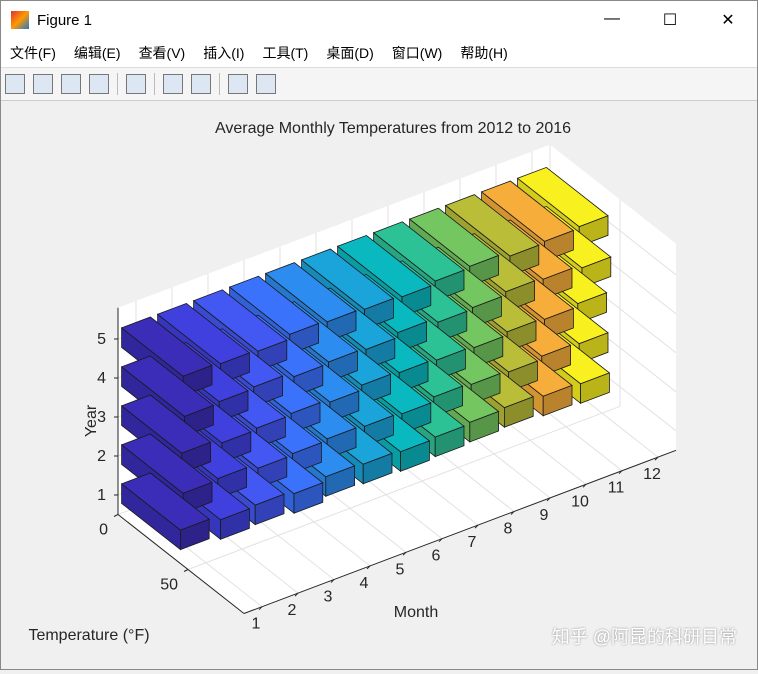  Describe the element at coordinates (417, 53) in the screenshot. I see `menu-item: 窗口(W)` at that location.